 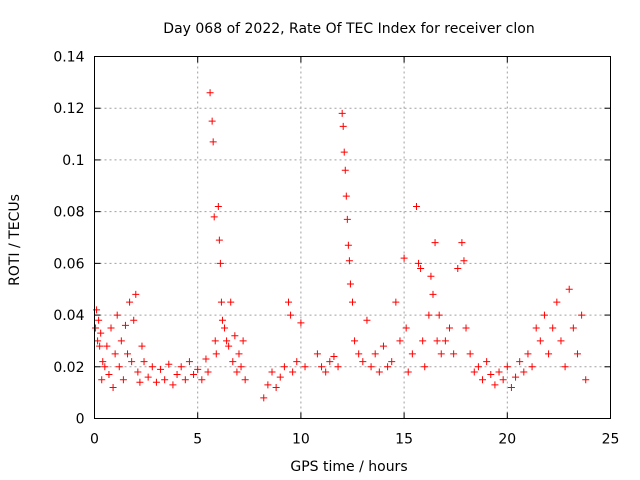 What do you see at coordinates (68, 264) in the screenshot?
I see `y-tick-label: 0.06` at bounding box center [68, 264].